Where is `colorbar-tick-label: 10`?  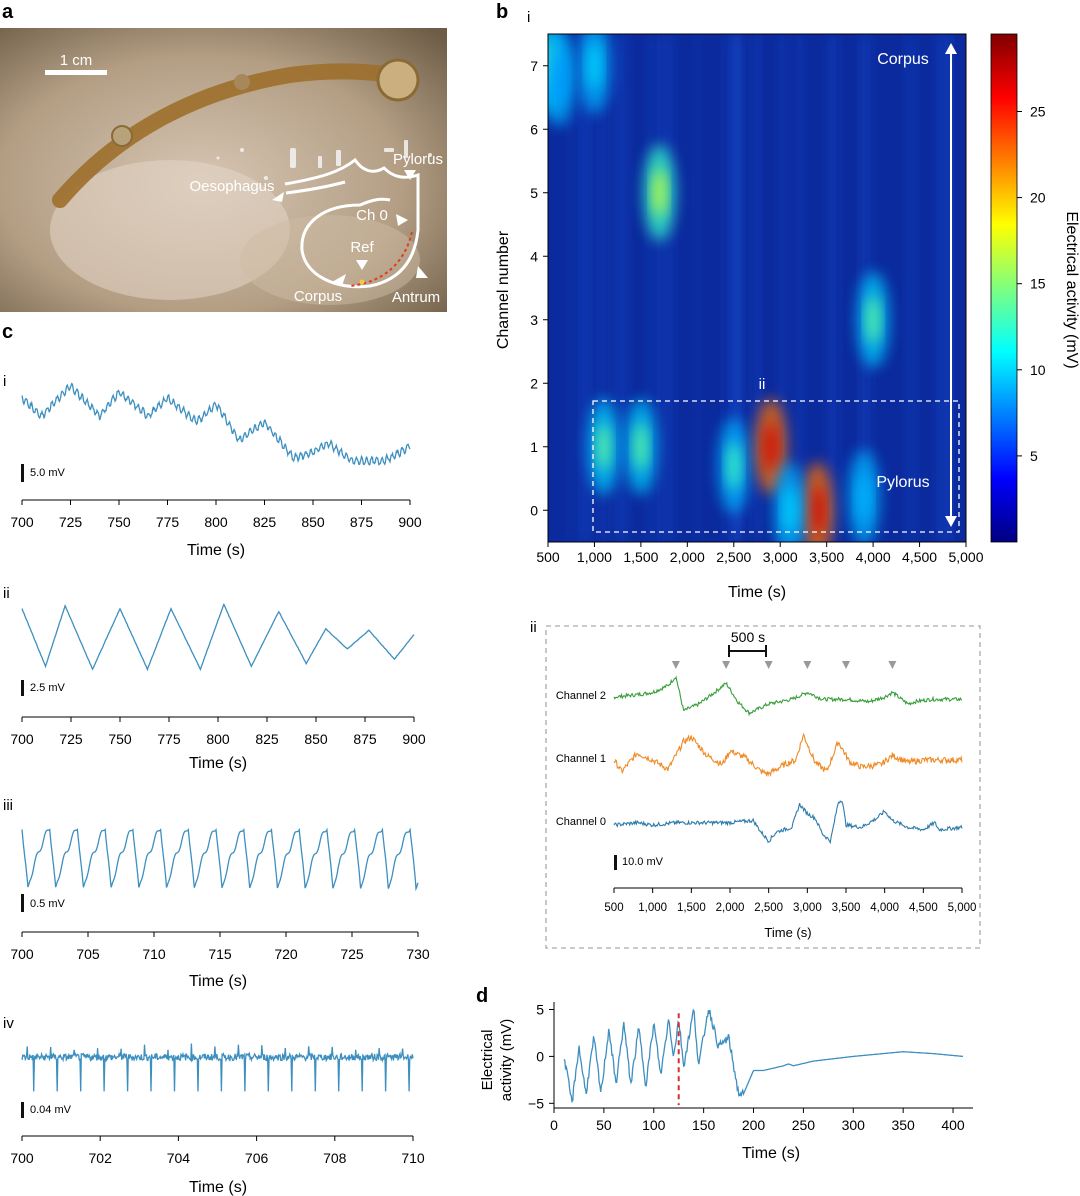
colorbar-tick-label: 10 is located at coordinates (1038, 370).